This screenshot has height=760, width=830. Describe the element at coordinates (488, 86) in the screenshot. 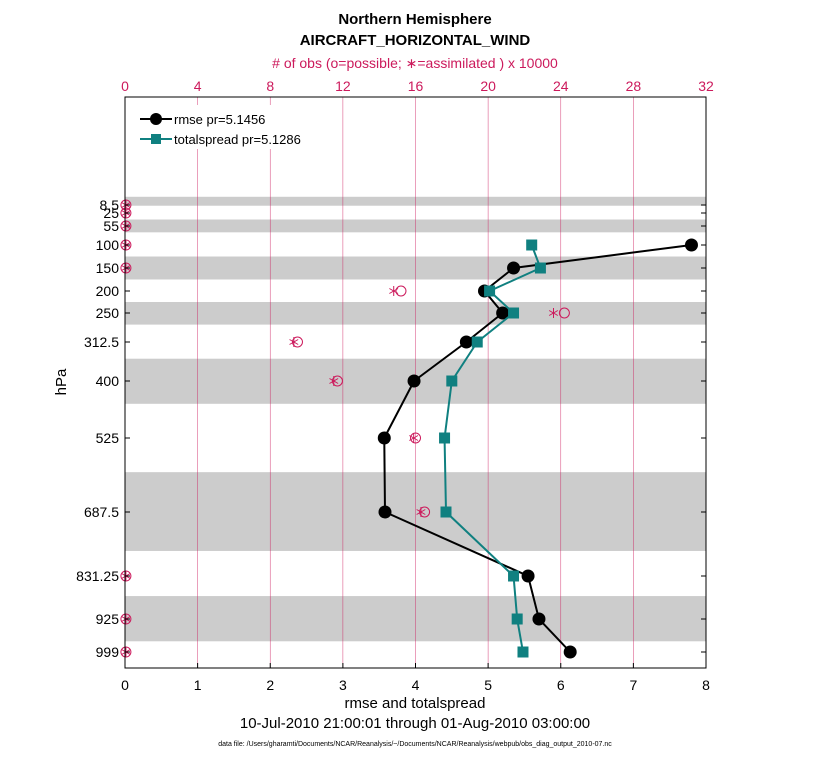

I see `top-x-tick-label: 20` at that location.